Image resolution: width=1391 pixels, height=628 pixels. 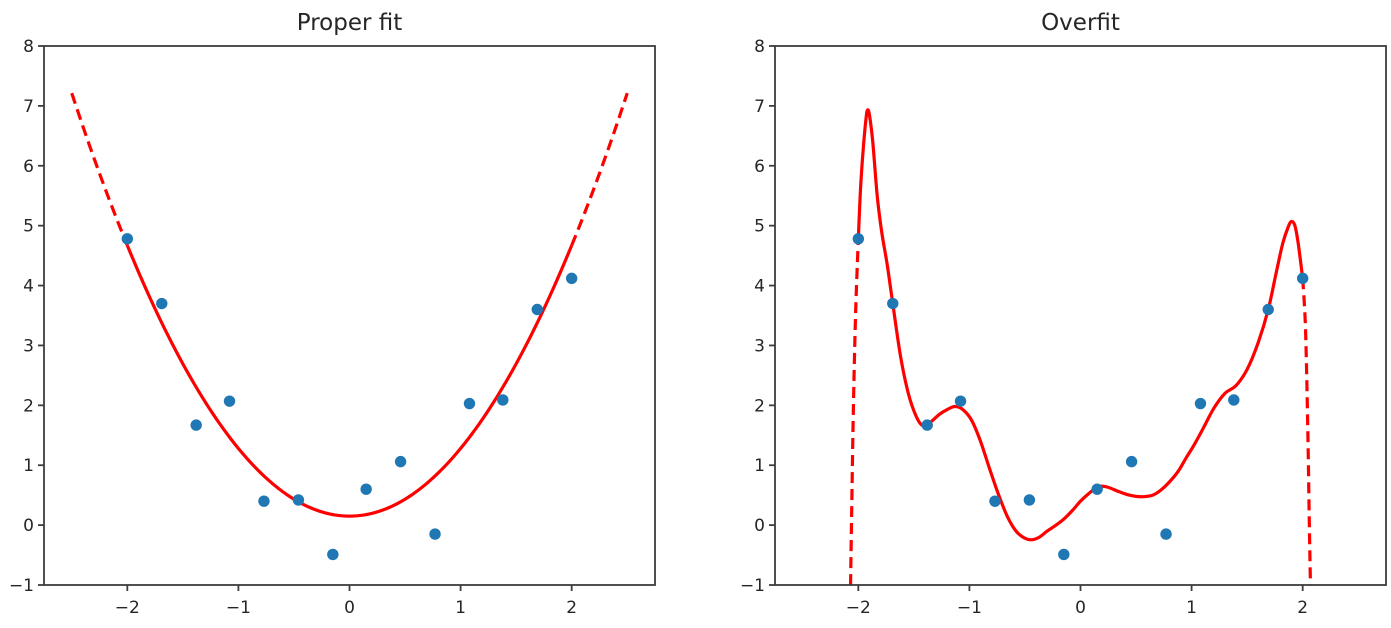 What do you see at coordinates (1080, 23) in the screenshot?
I see `plot-title: Overfit` at bounding box center [1080, 23].